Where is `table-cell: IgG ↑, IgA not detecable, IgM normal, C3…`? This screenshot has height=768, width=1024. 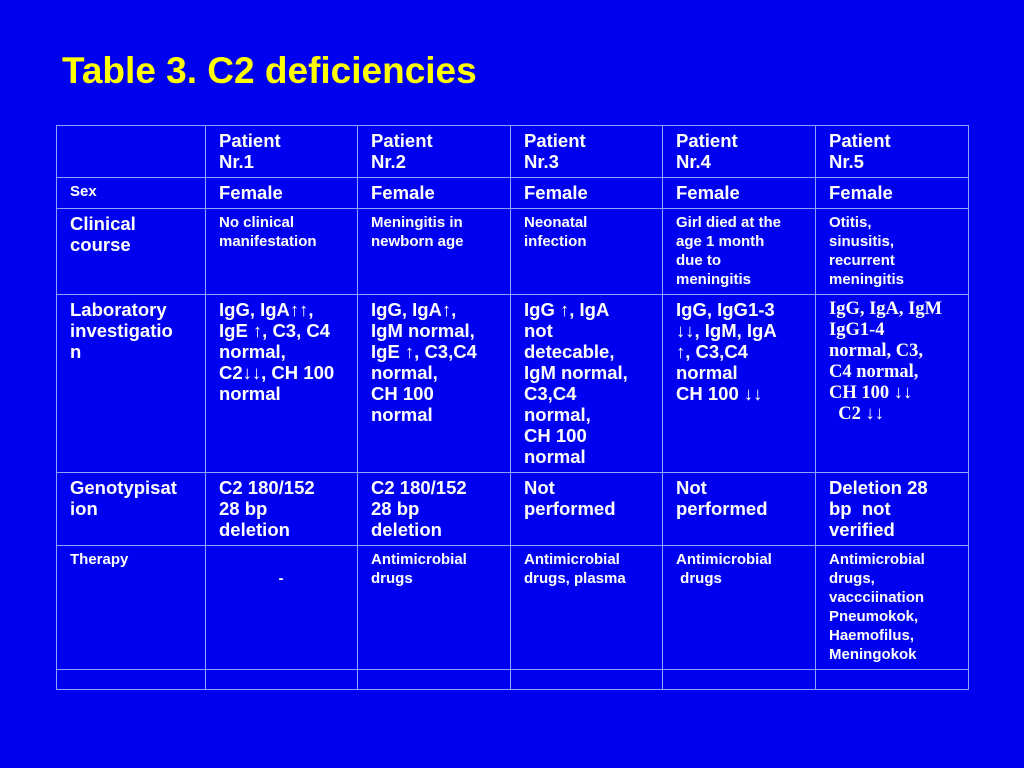
table-cell: IgG ↑, IgA not detecable, IgM normal, C3… is located at coordinates (576, 383).